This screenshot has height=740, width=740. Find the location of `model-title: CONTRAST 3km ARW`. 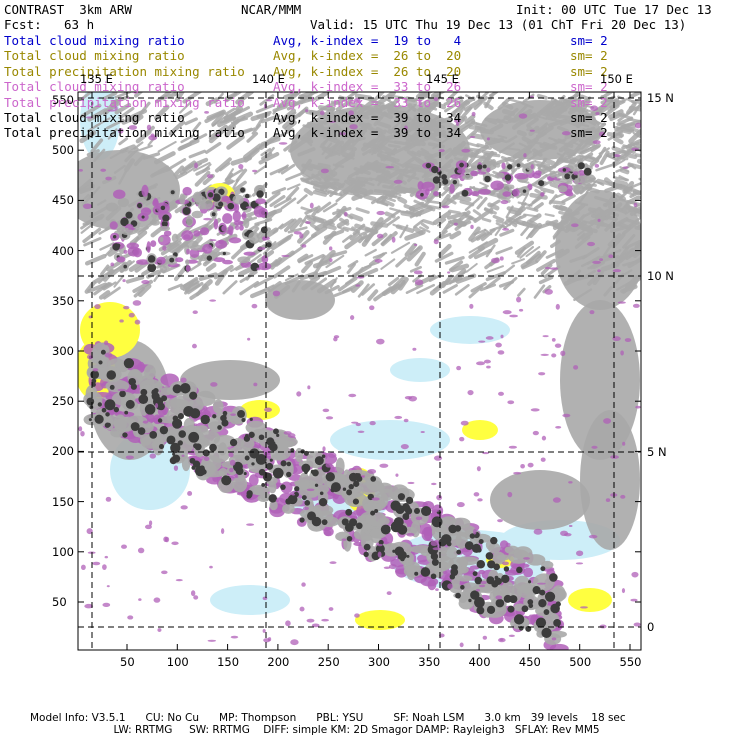

model-title: CONTRAST 3km ARW is located at coordinates (68, 9).